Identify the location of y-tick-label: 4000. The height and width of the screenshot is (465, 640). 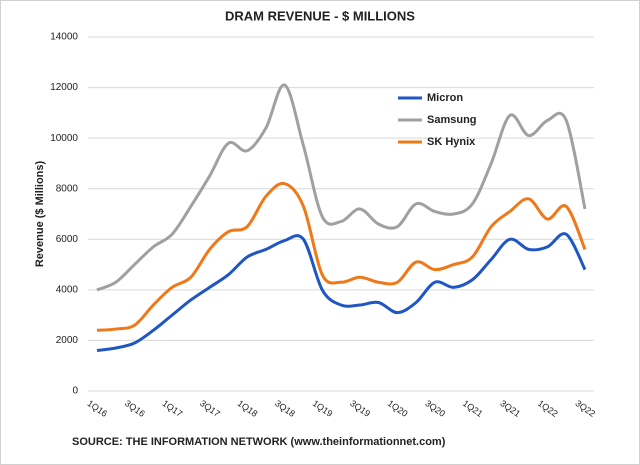
(67, 289).